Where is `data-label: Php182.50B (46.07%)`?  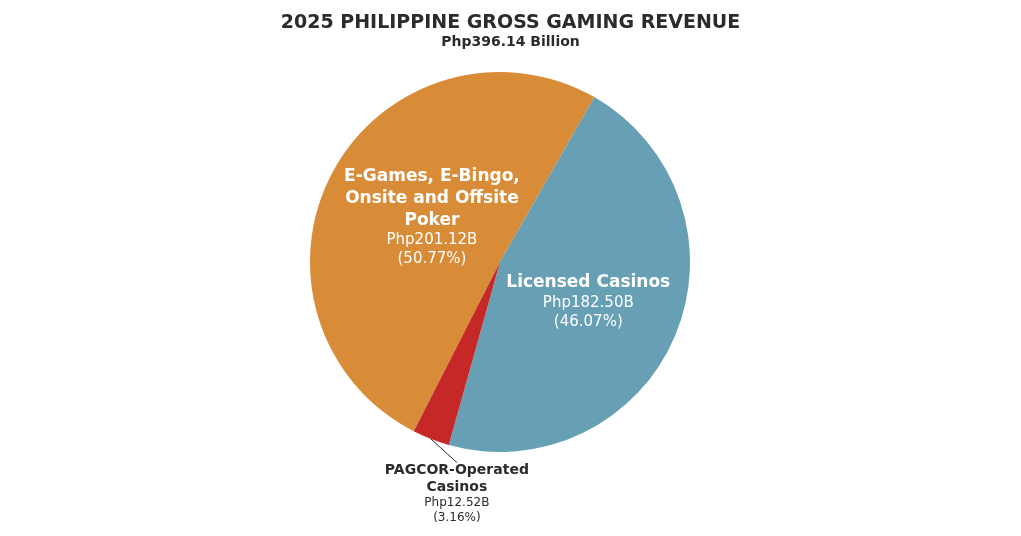
data-label: Php182.50B (46.07%) is located at coordinates (588, 311).